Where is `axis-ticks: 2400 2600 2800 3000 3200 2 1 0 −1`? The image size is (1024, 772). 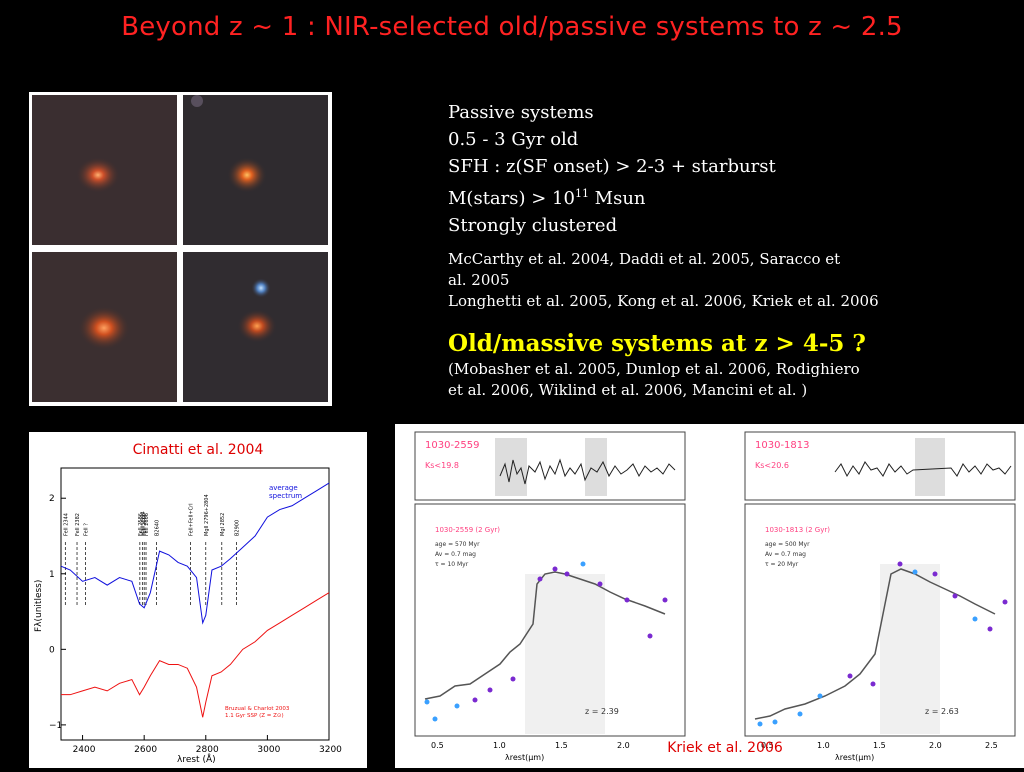
axis-ticks: 2400 2600 2800 3000 3200 2 1 0 −1 is located at coordinates (195, 624).